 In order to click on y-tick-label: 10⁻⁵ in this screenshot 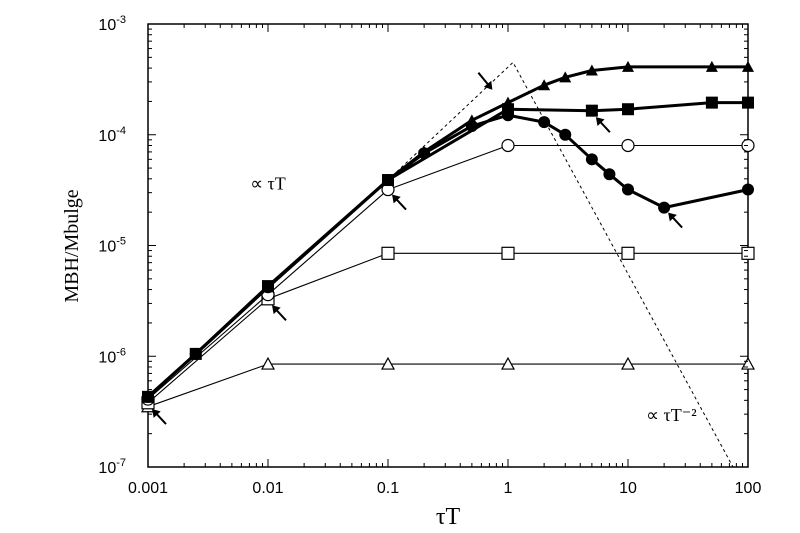, I will do `click(112, 246)`.